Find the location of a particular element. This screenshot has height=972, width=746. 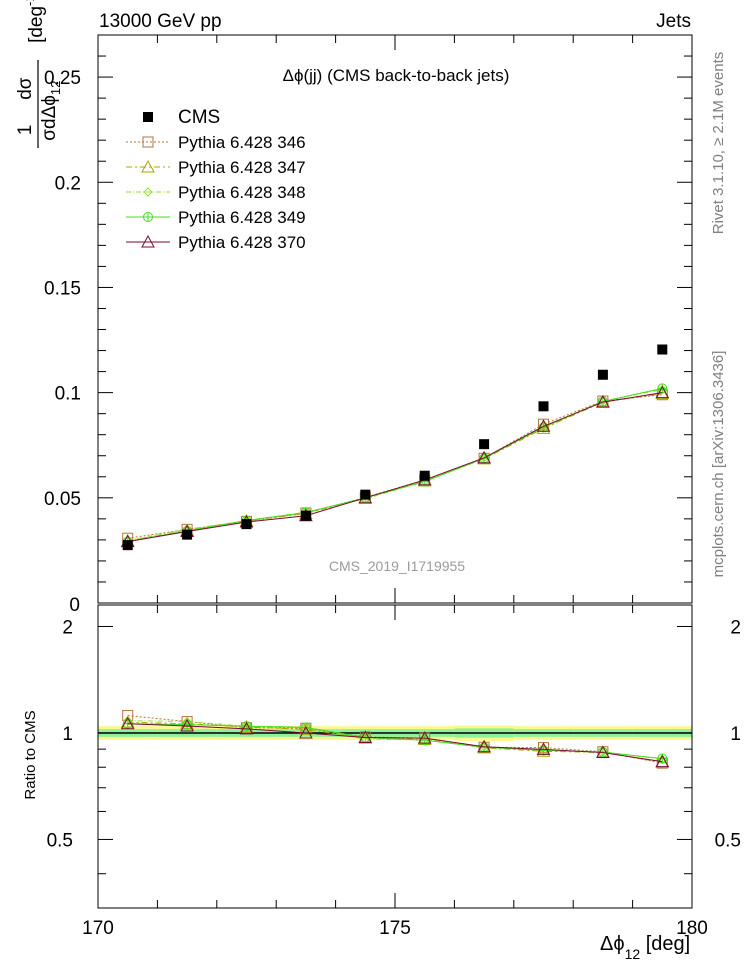

legend-label-data: CMS is located at coordinates (199, 117).